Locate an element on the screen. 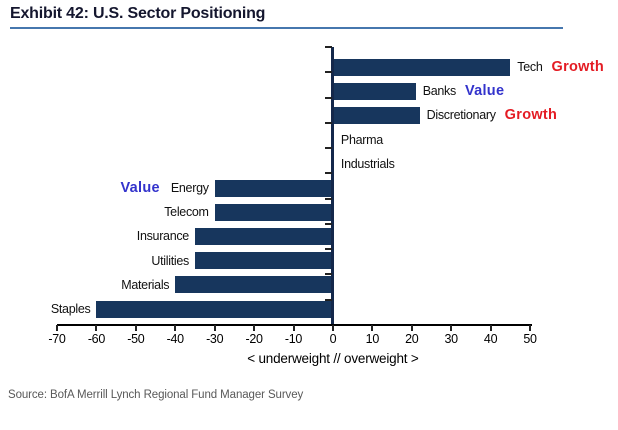  bar-label-group-discretionary: Discretionary Growth is located at coordinates (492, 115).